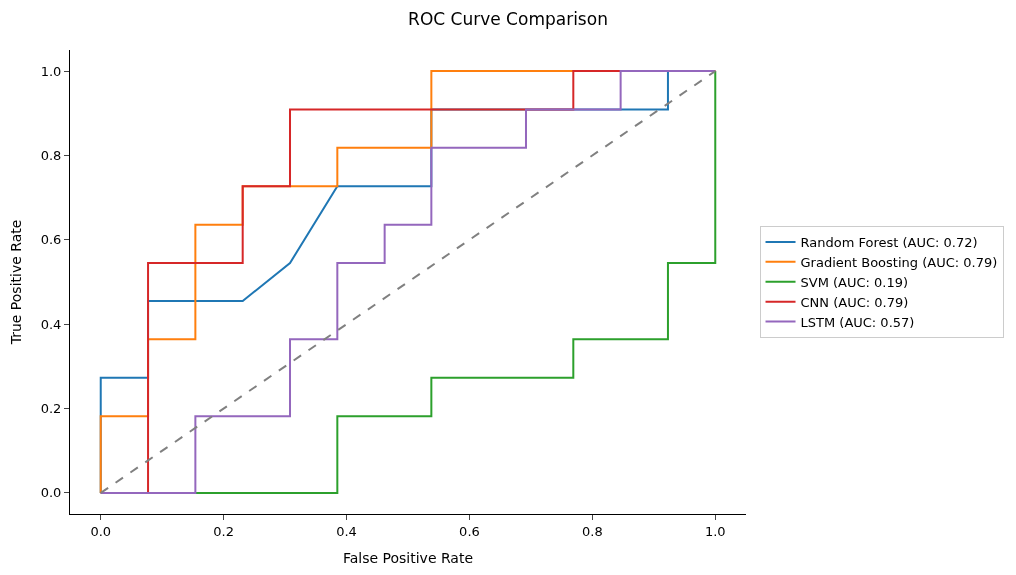 This screenshot has width=1016, height=575. What do you see at coordinates (51, 493) in the screenshot?
I see `y-tick-label: 0.0` at bounding box center [51, 493].